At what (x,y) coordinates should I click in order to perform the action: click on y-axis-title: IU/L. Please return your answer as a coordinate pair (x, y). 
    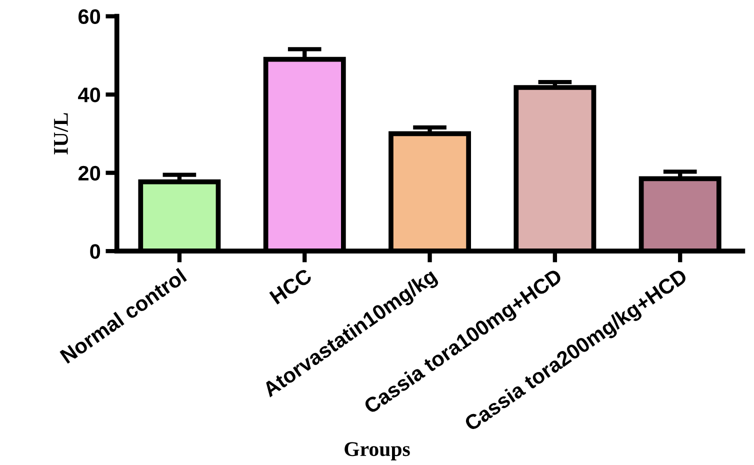
    Looking at the image, I should click on (61, 133).